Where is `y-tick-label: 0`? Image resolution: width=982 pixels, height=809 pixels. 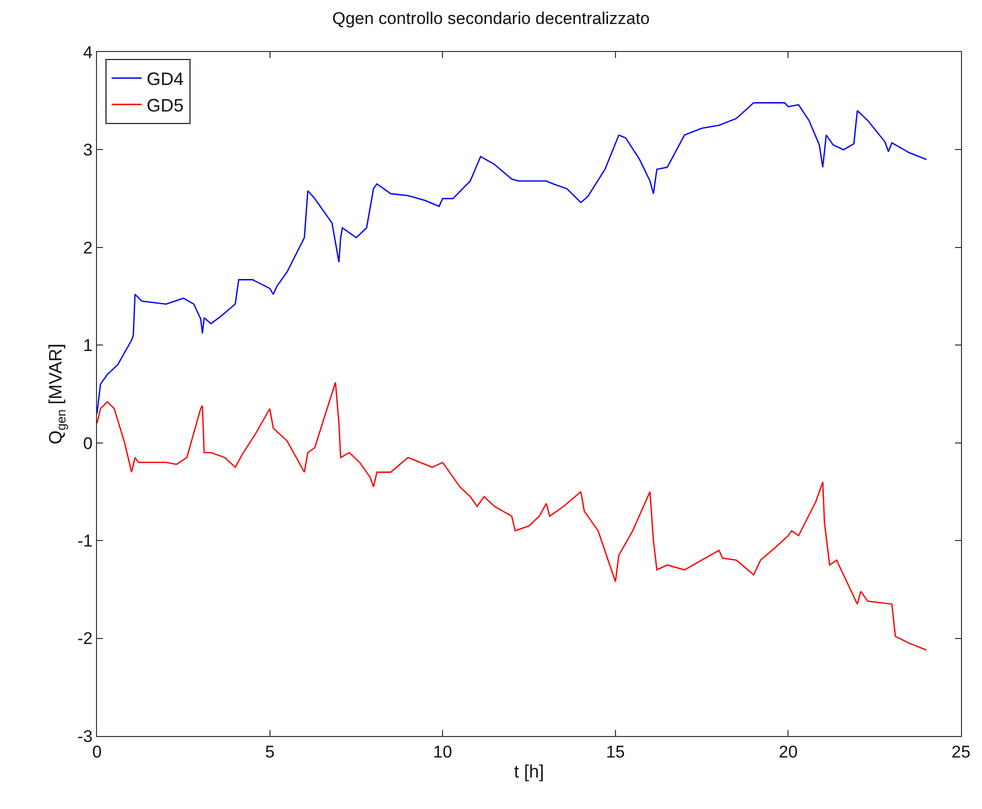
y-tick-label: 0 is located at coordinates (88, 443).